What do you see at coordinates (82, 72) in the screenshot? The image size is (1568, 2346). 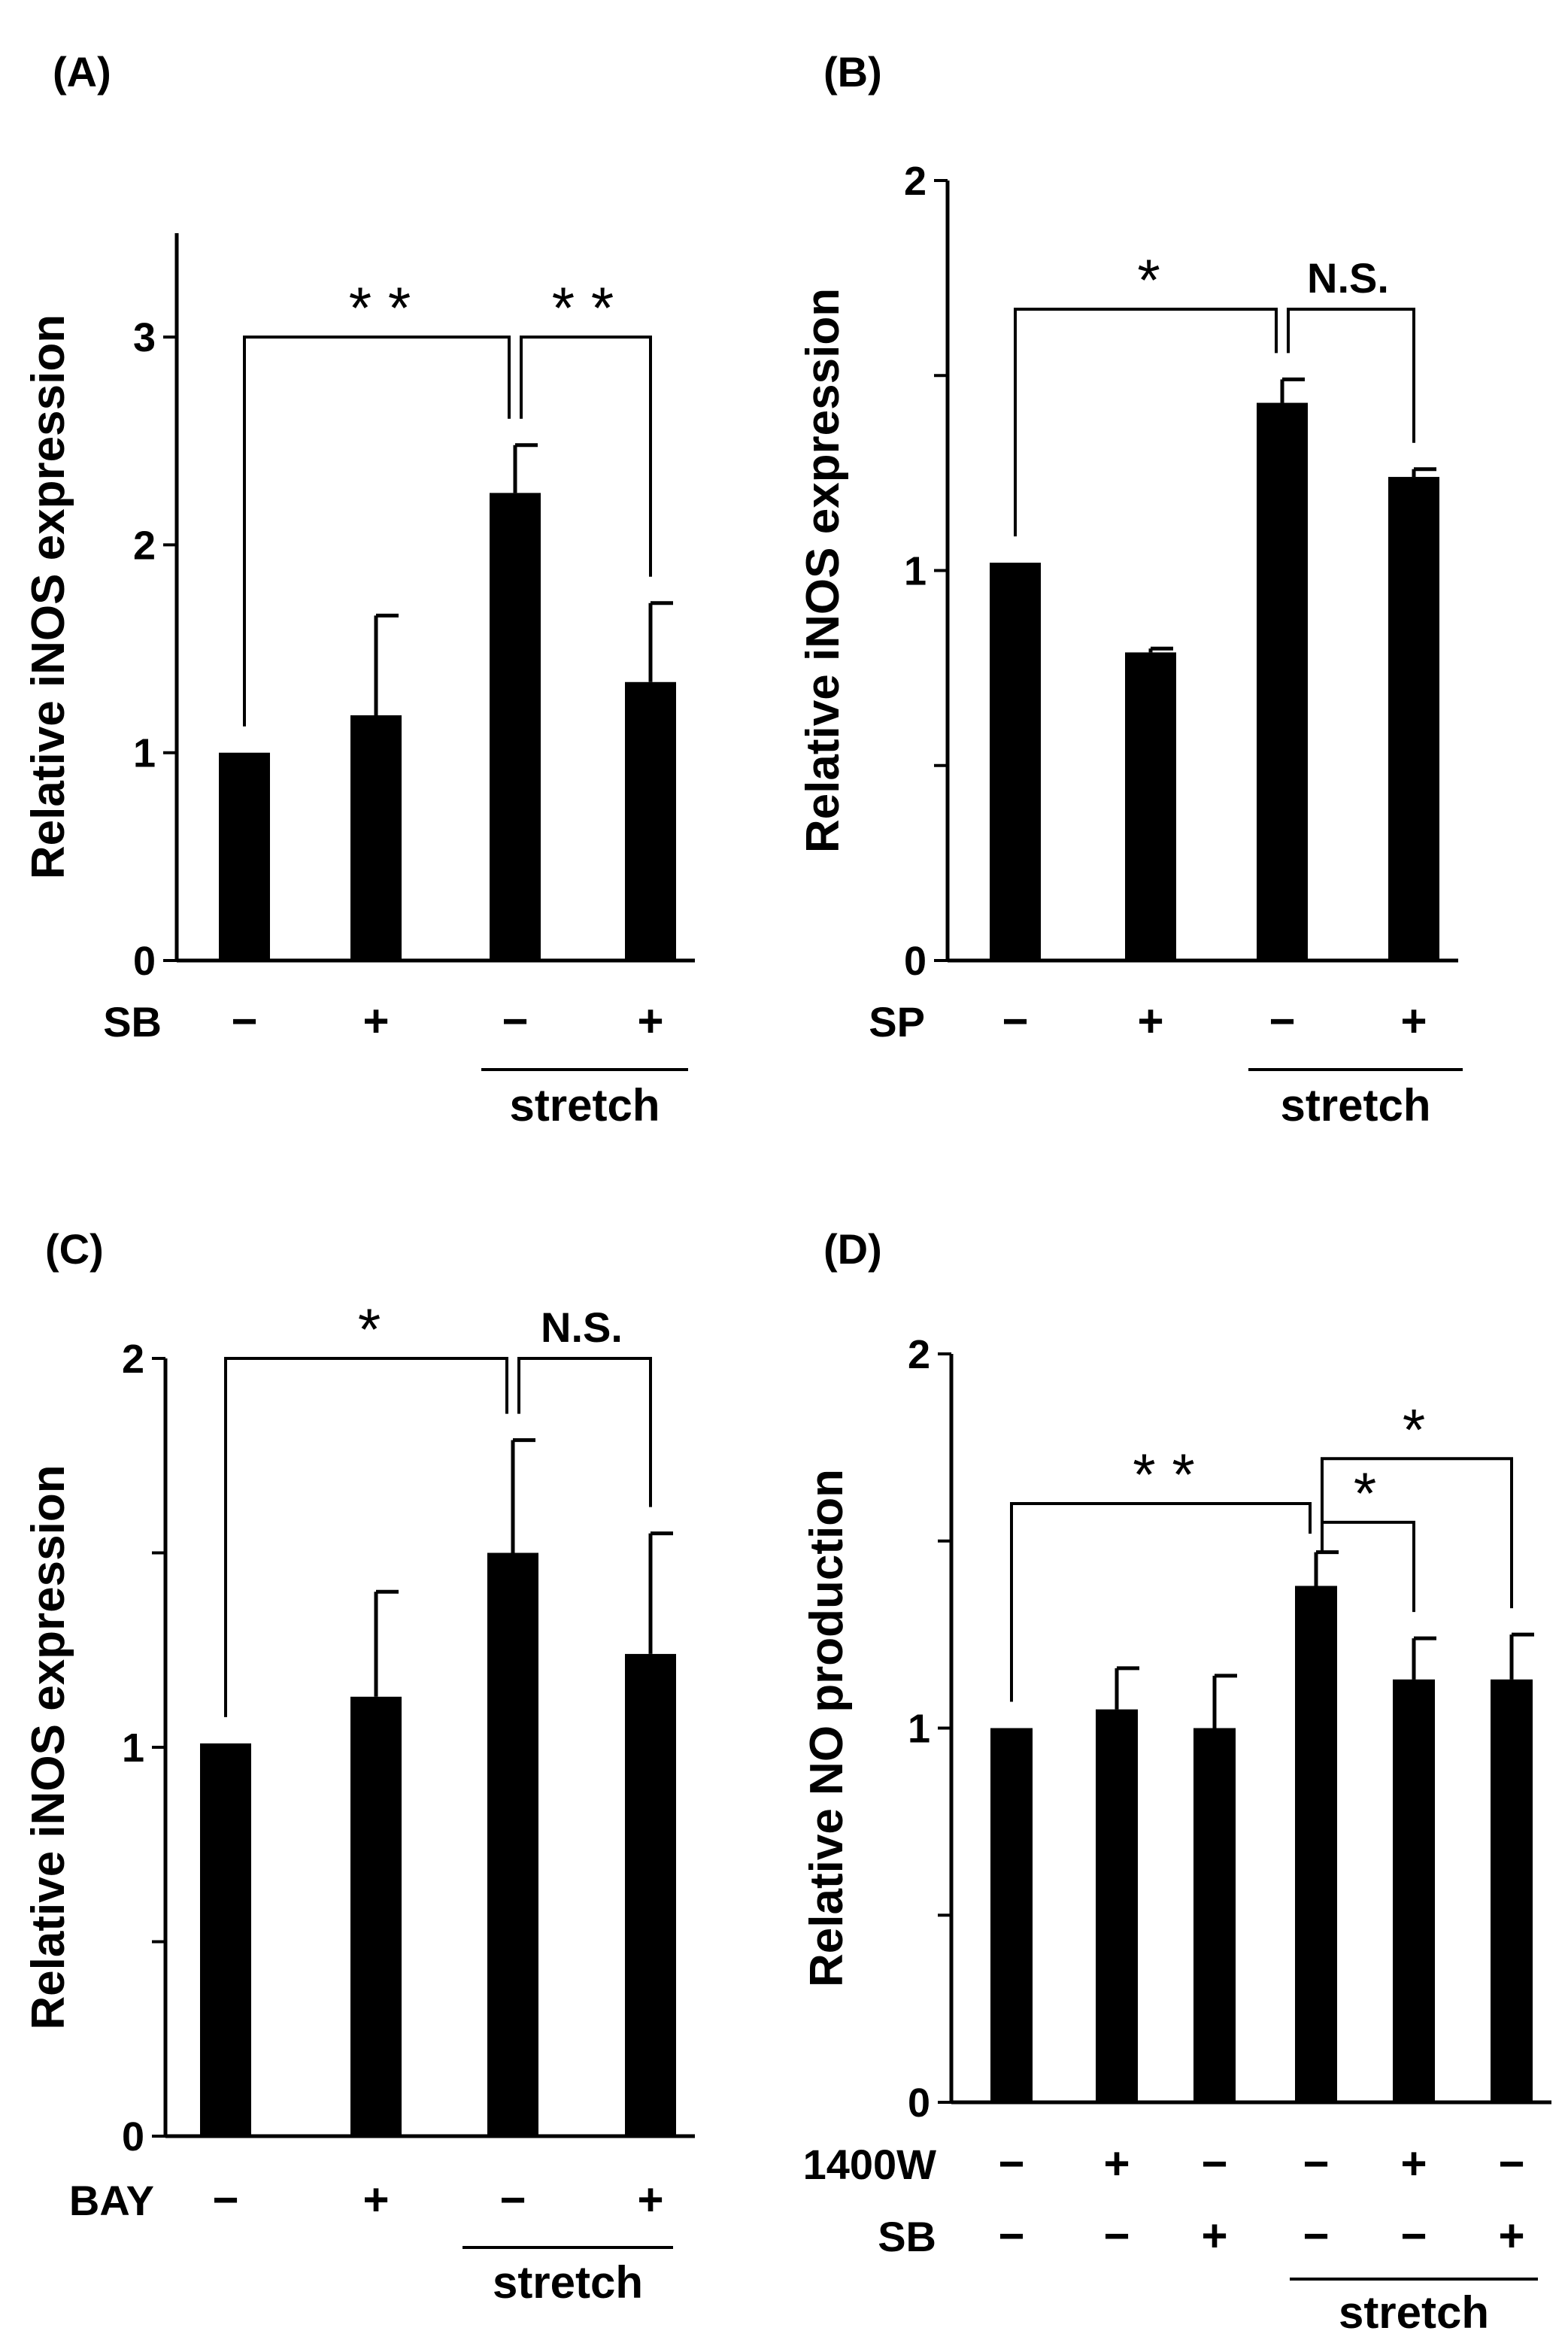 I see `panel-label: (A)` at bounding box center [82, 72].